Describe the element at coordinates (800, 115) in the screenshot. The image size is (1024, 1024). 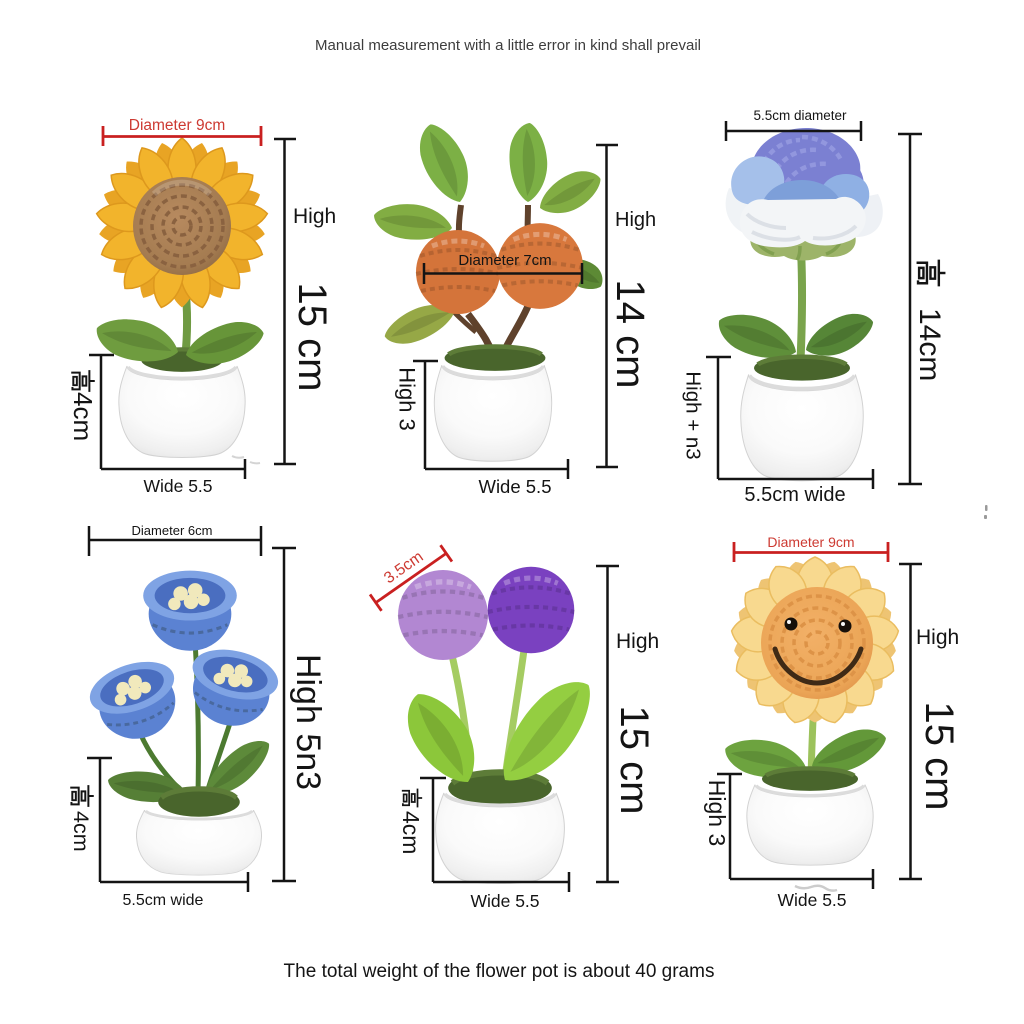
I see `svg-text: 5.5cm diameter` at that location.